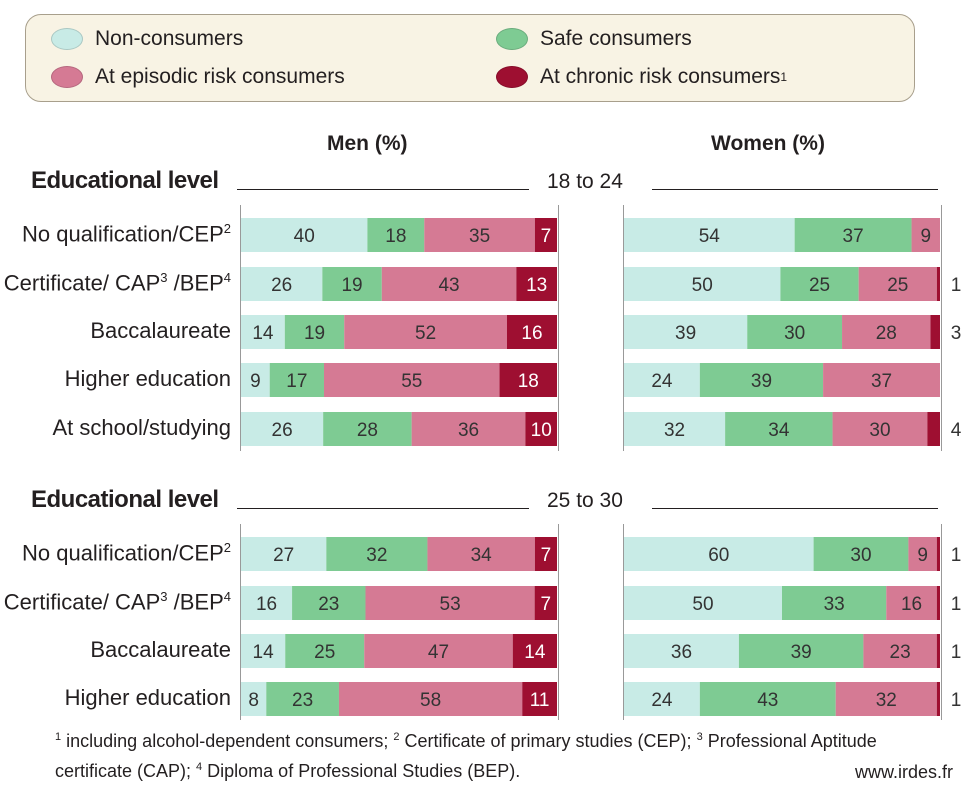  I want to click on men-g1-r1-bar-non-consumers, so click(267, 603).